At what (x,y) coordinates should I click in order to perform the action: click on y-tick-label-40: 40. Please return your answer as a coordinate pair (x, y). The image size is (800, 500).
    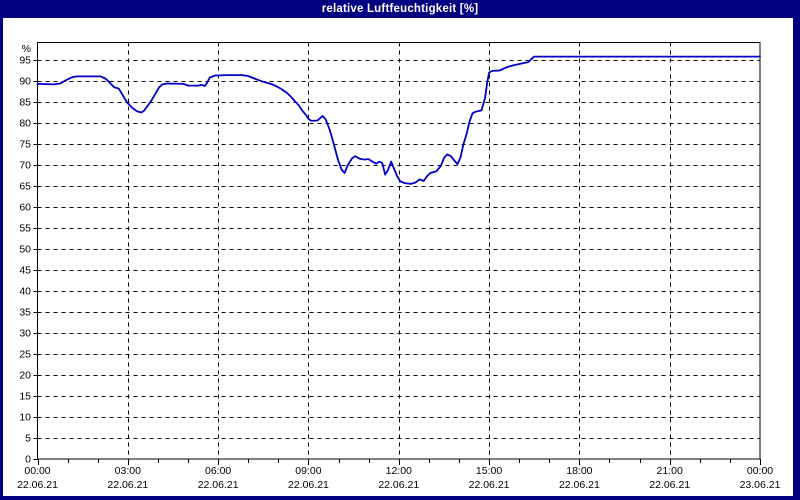
    Looking at the image, I should click on (25, 292).